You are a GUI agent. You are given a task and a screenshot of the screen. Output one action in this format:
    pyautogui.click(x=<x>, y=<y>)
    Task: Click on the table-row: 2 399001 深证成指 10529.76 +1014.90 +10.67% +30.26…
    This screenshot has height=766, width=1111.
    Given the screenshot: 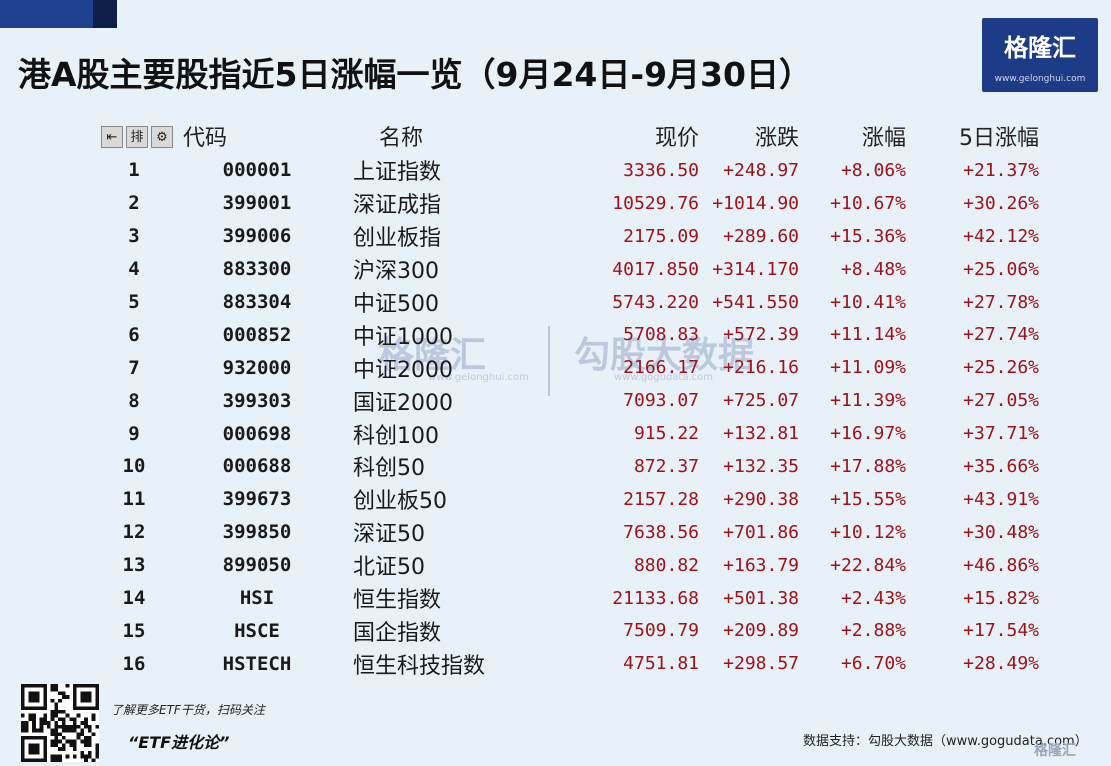 What is the action you would take?
    pyautogui.click(x=567, y=203)
    